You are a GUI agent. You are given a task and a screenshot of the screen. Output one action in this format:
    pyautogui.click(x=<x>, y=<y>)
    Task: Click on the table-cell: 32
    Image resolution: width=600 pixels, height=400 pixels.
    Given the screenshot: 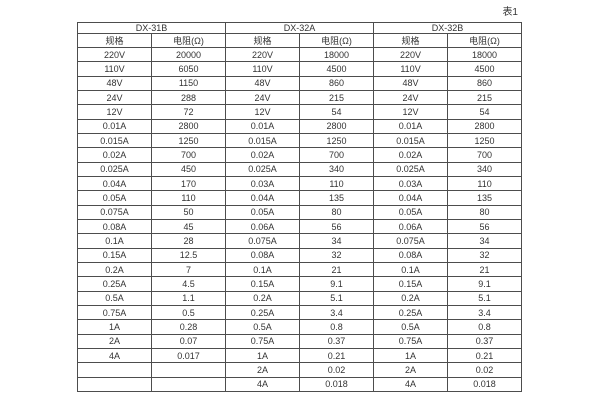 What is the action you would take?
    pyautogui.click(x=337, y=255)
    